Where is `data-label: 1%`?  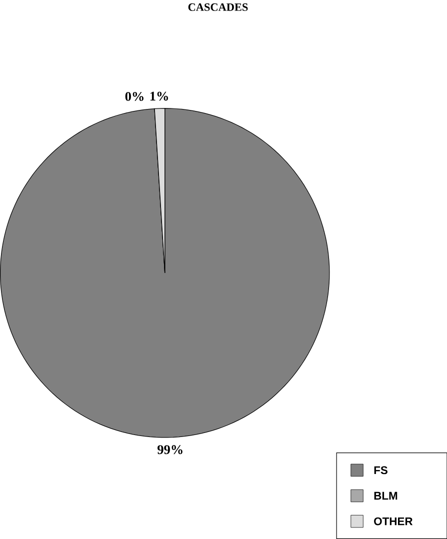
data-label: 1% is located at coordinates (159, 96).